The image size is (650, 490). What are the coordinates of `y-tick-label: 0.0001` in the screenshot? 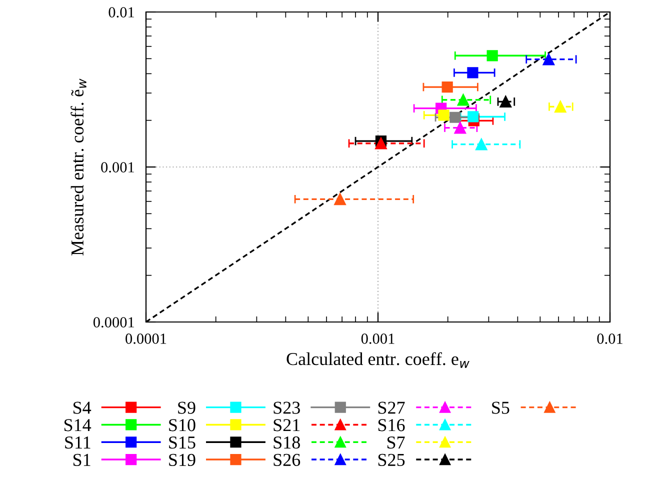 It's located at (113, 322).